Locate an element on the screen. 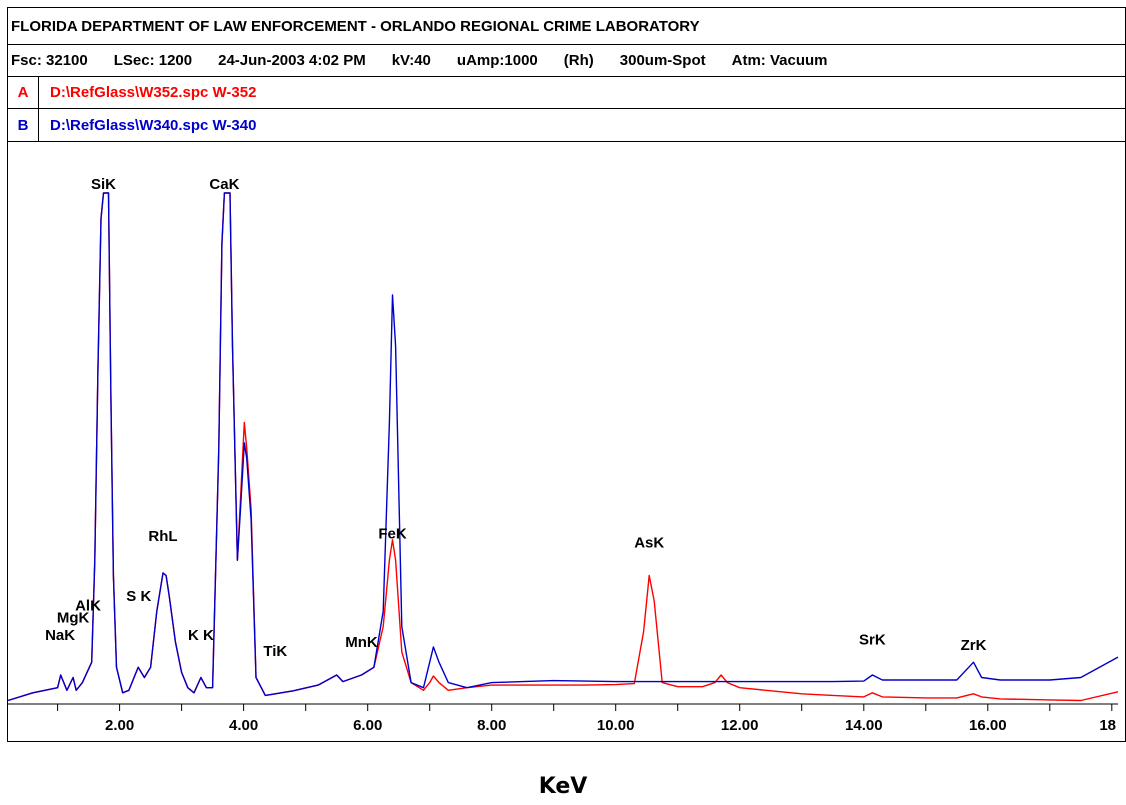  peak-label-mnk: MnK is located at coordinates (361, 642).